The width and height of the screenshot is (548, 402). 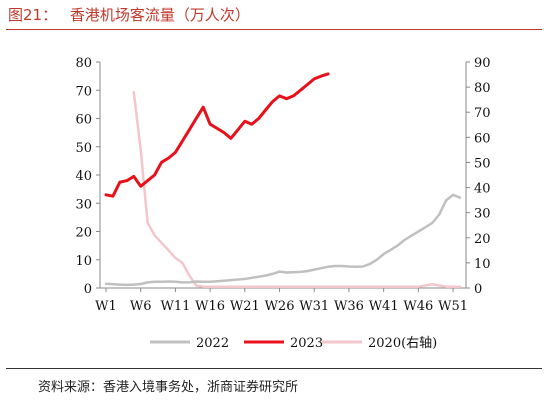 I want to click on x-tick-label: W51, so click(x=453, y=306).